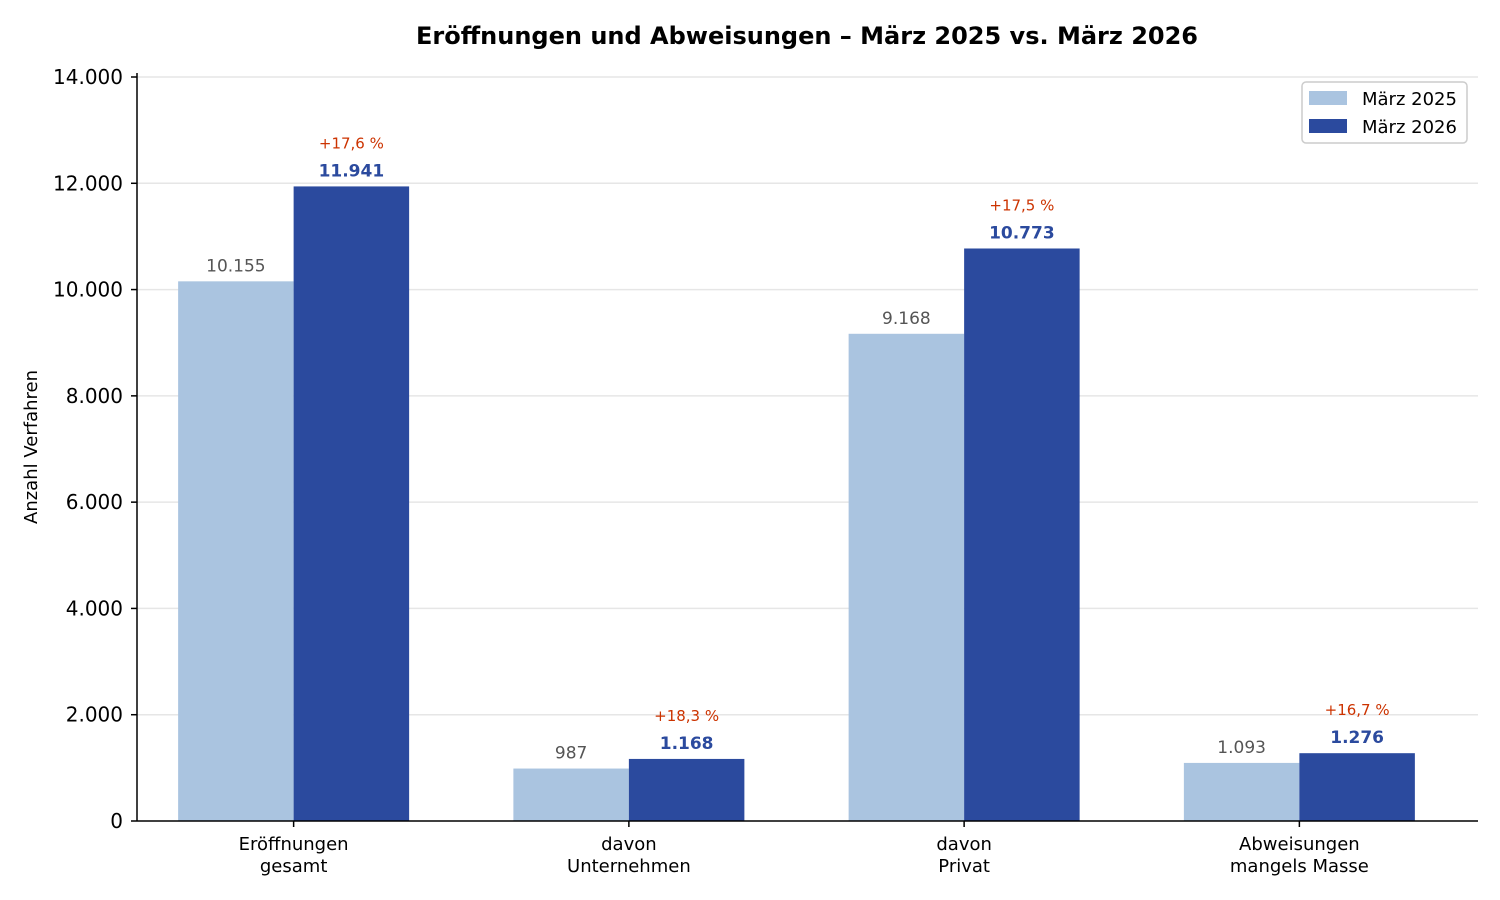 This screenshot has width=1500, height=900. What do you see at coordinates (629, 866) in the screenshot?
I see `category-label-line: Unternehmen` at bounding box center [629, 866].